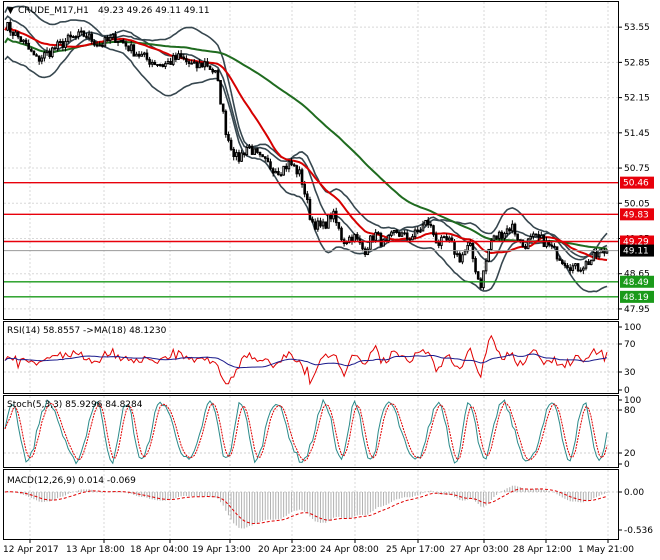 The height and width of the screenshot is (560, 660). I want to click on price-tick-label: 53.55, so click(637, 28).